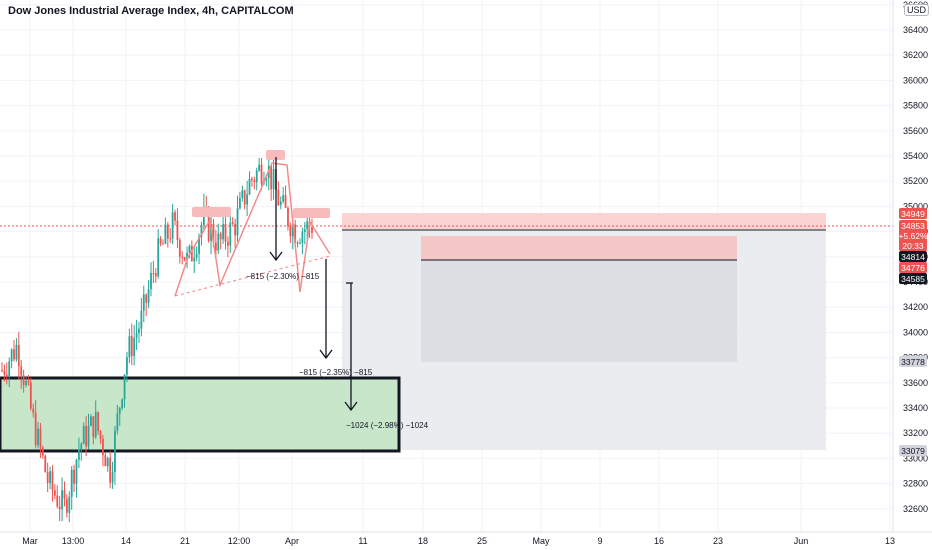  What do you see at coordinates (579, 248) in the screenshot?
I see `inner-resistance-zone` at bounding box center [579, 248].